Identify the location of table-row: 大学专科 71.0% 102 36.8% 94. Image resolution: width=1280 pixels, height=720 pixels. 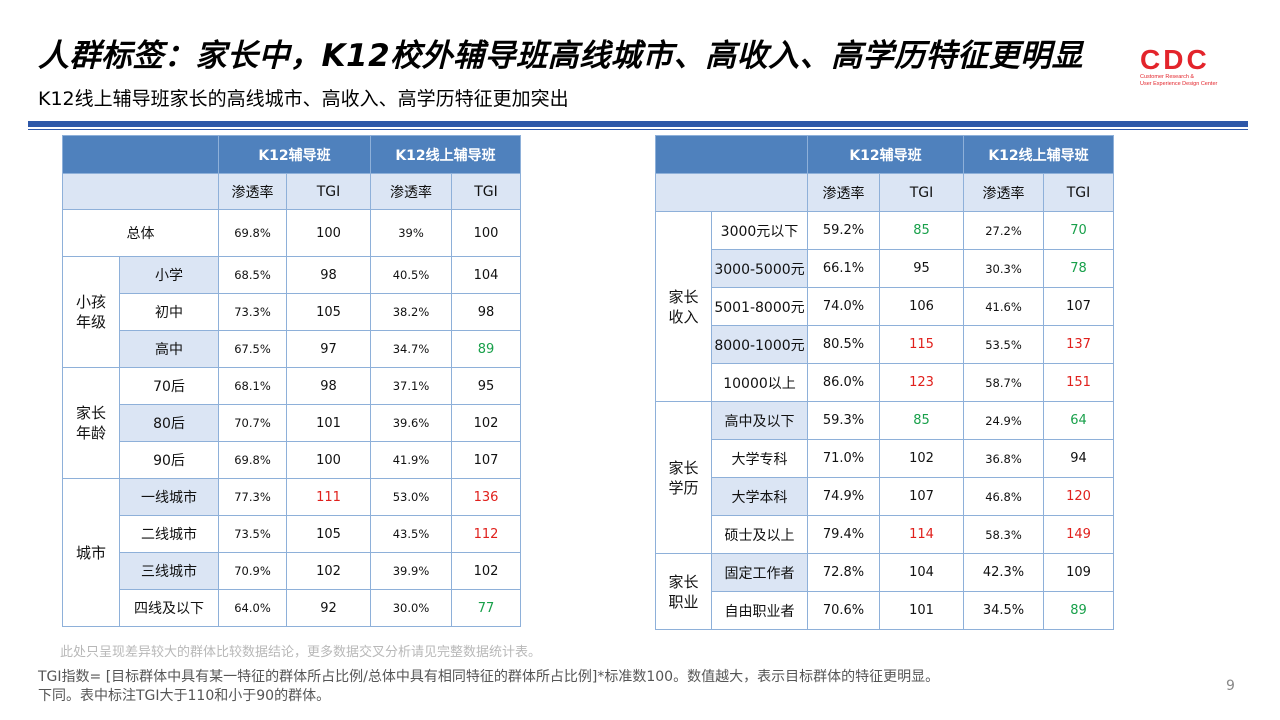
(885, 458).